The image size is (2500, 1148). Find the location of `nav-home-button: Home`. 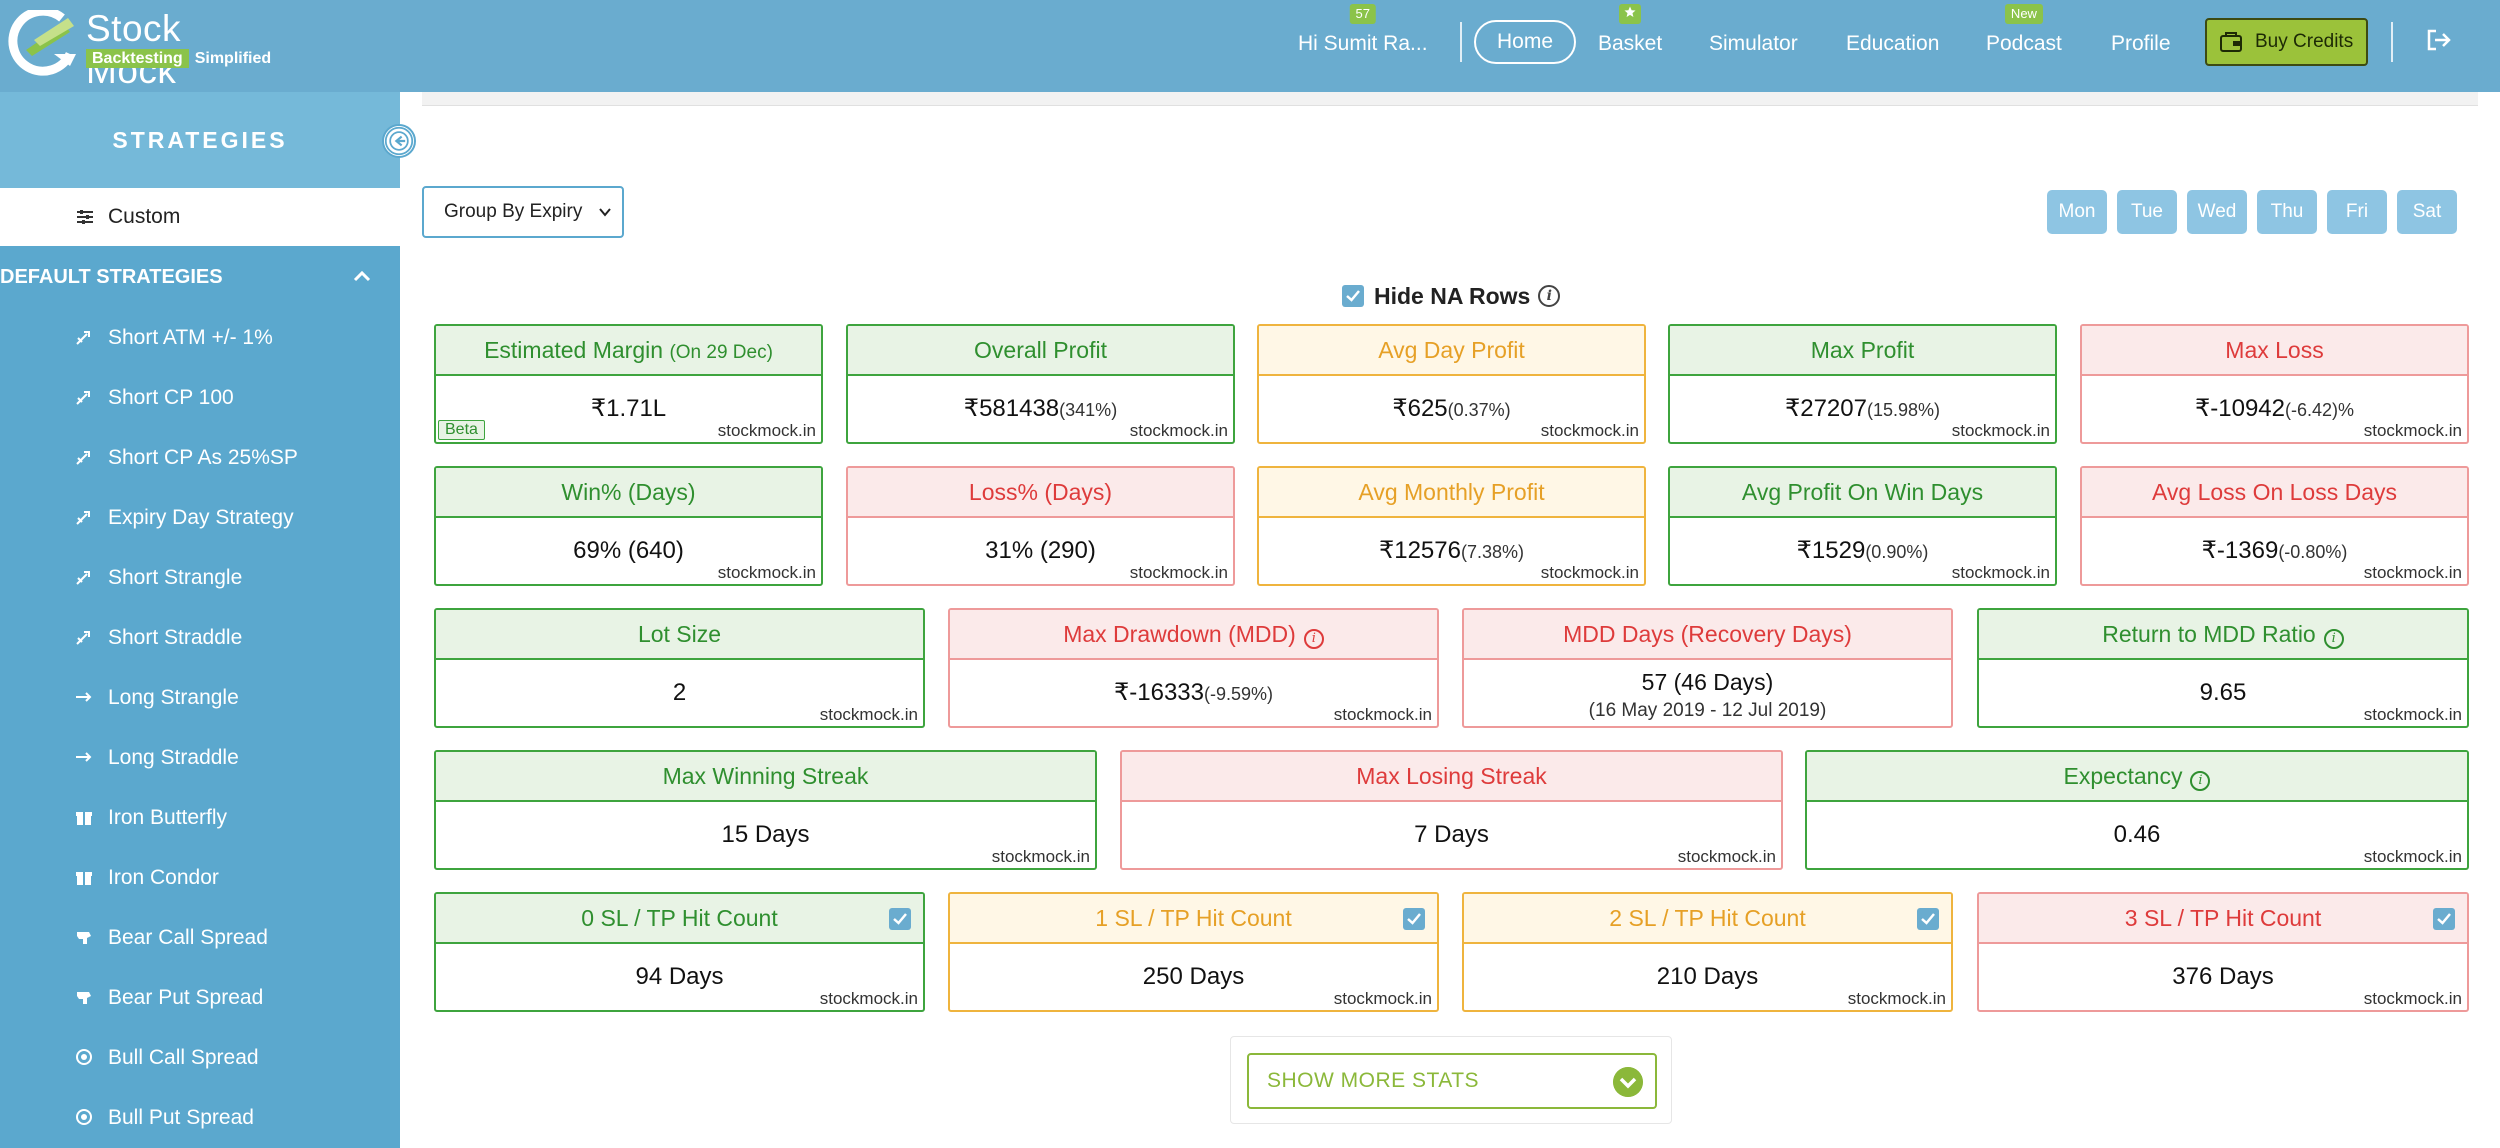

nav-home-button: Home is located at coordinates (1525, 42).